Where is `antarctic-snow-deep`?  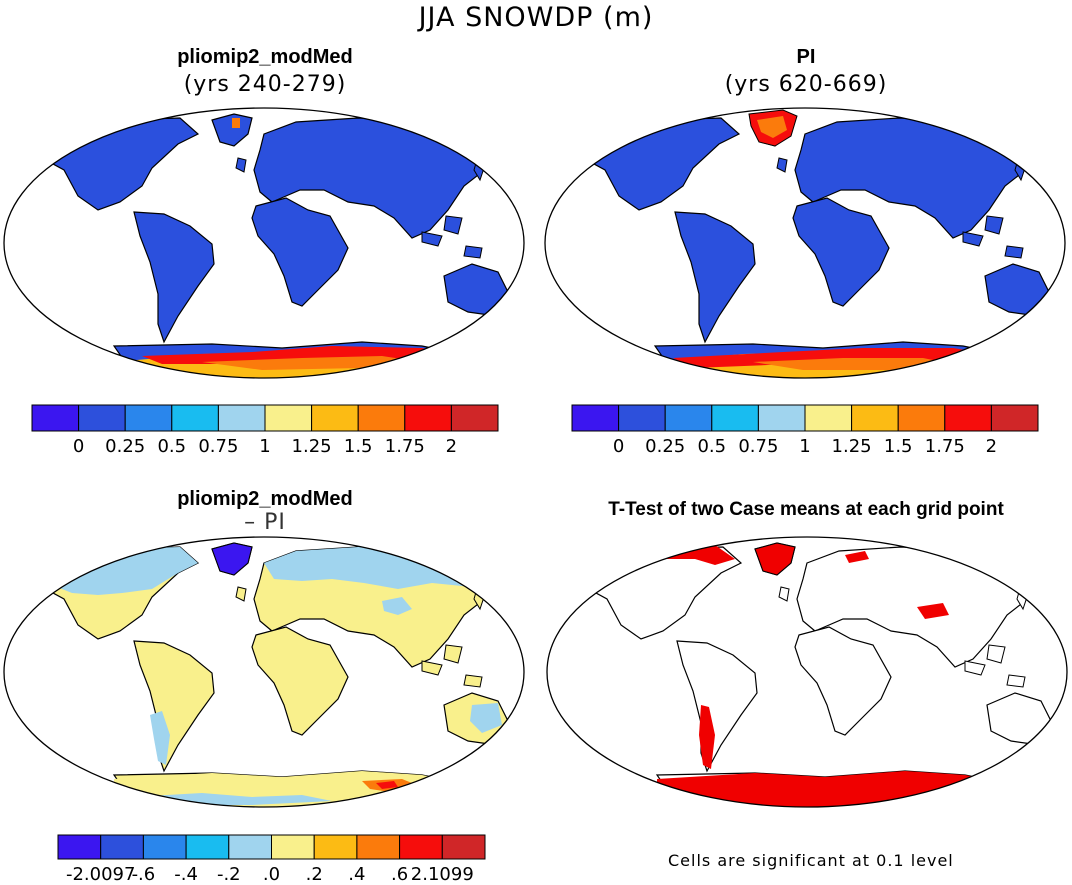
antarctic-snow-deep is located at coordinates (838, 358).